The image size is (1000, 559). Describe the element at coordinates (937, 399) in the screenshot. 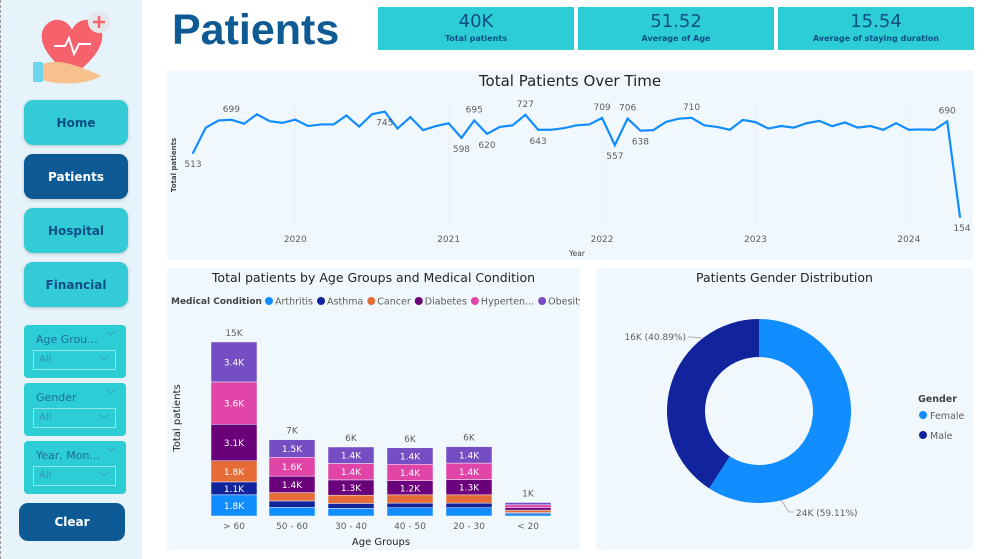

I see `legend-title: Gender` at that location.